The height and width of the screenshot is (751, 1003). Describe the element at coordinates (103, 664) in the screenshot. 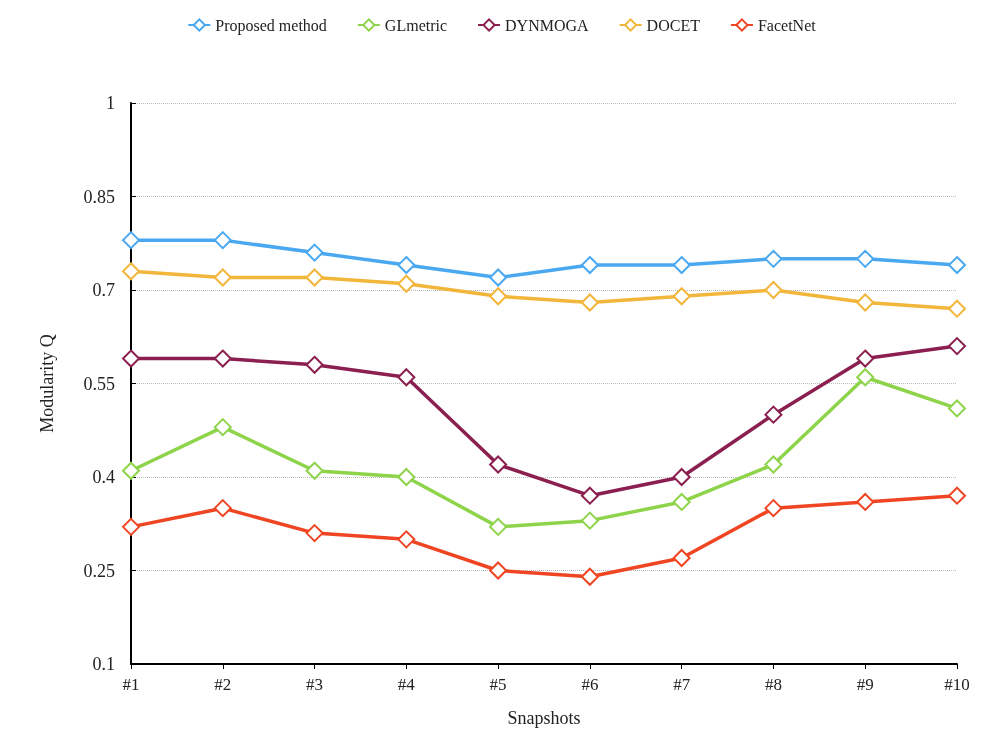

I see `y-tick-label: 0.1` at that location.